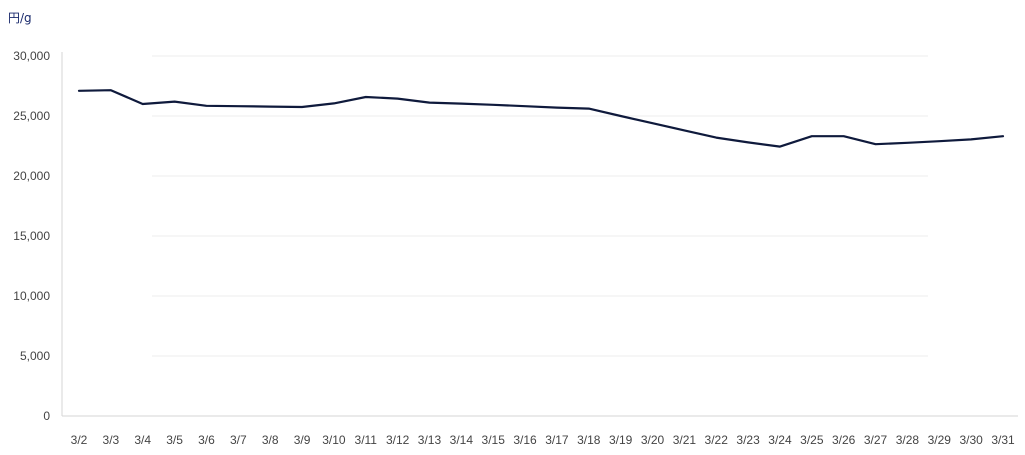 Image resolution: width=1025 pixels, height=455 pixels. Describe the element at coordinates (31, 56) in the screenshot. I see `y-tick-label: 30,000` at that location.